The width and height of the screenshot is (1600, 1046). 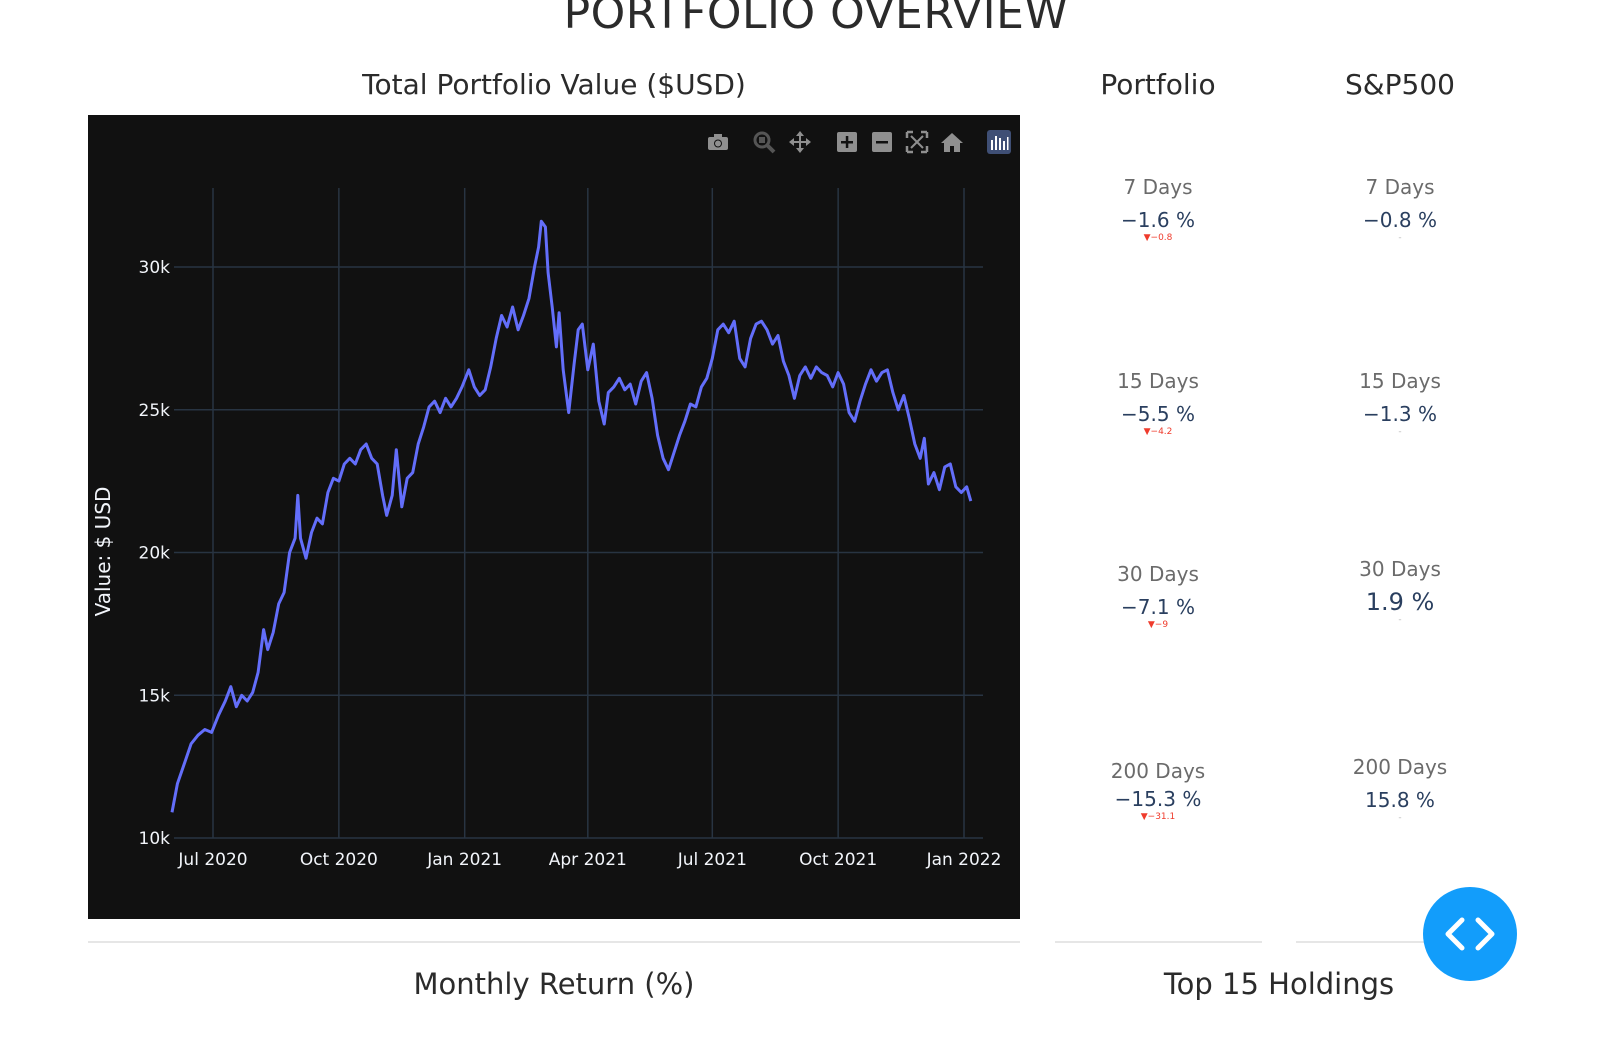 What do you see at coordinates (554, 84) in the screenshot?
I see `chart-title: Total Portfolio Value ($USD)` at bounding box center [554, 84].